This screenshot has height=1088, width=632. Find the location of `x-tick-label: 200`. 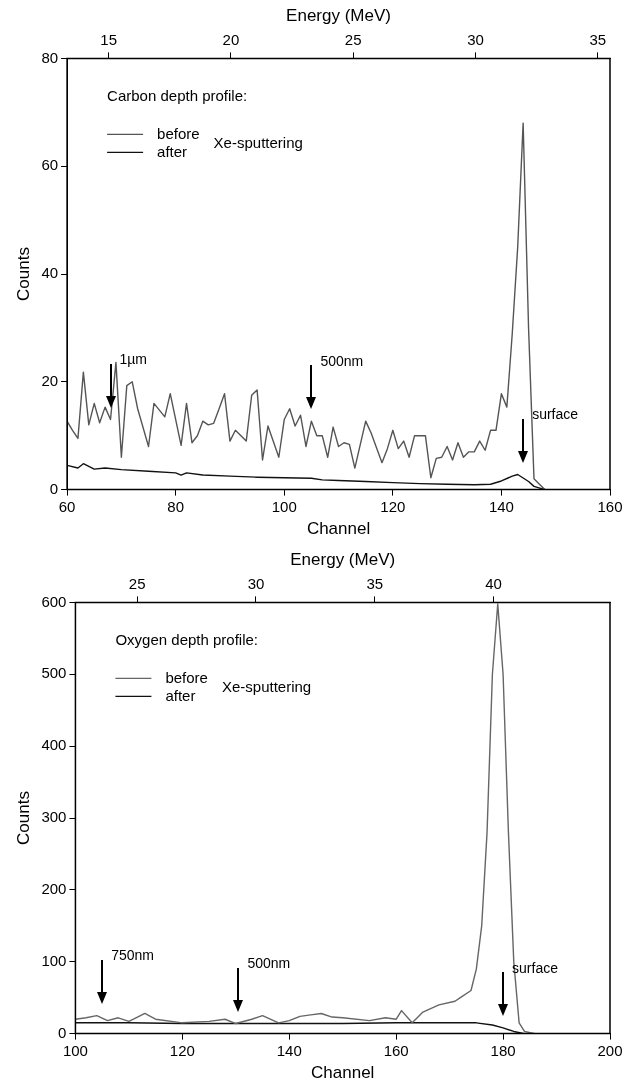

x-tick-label: 200 is located at coordinates (610, 1050).